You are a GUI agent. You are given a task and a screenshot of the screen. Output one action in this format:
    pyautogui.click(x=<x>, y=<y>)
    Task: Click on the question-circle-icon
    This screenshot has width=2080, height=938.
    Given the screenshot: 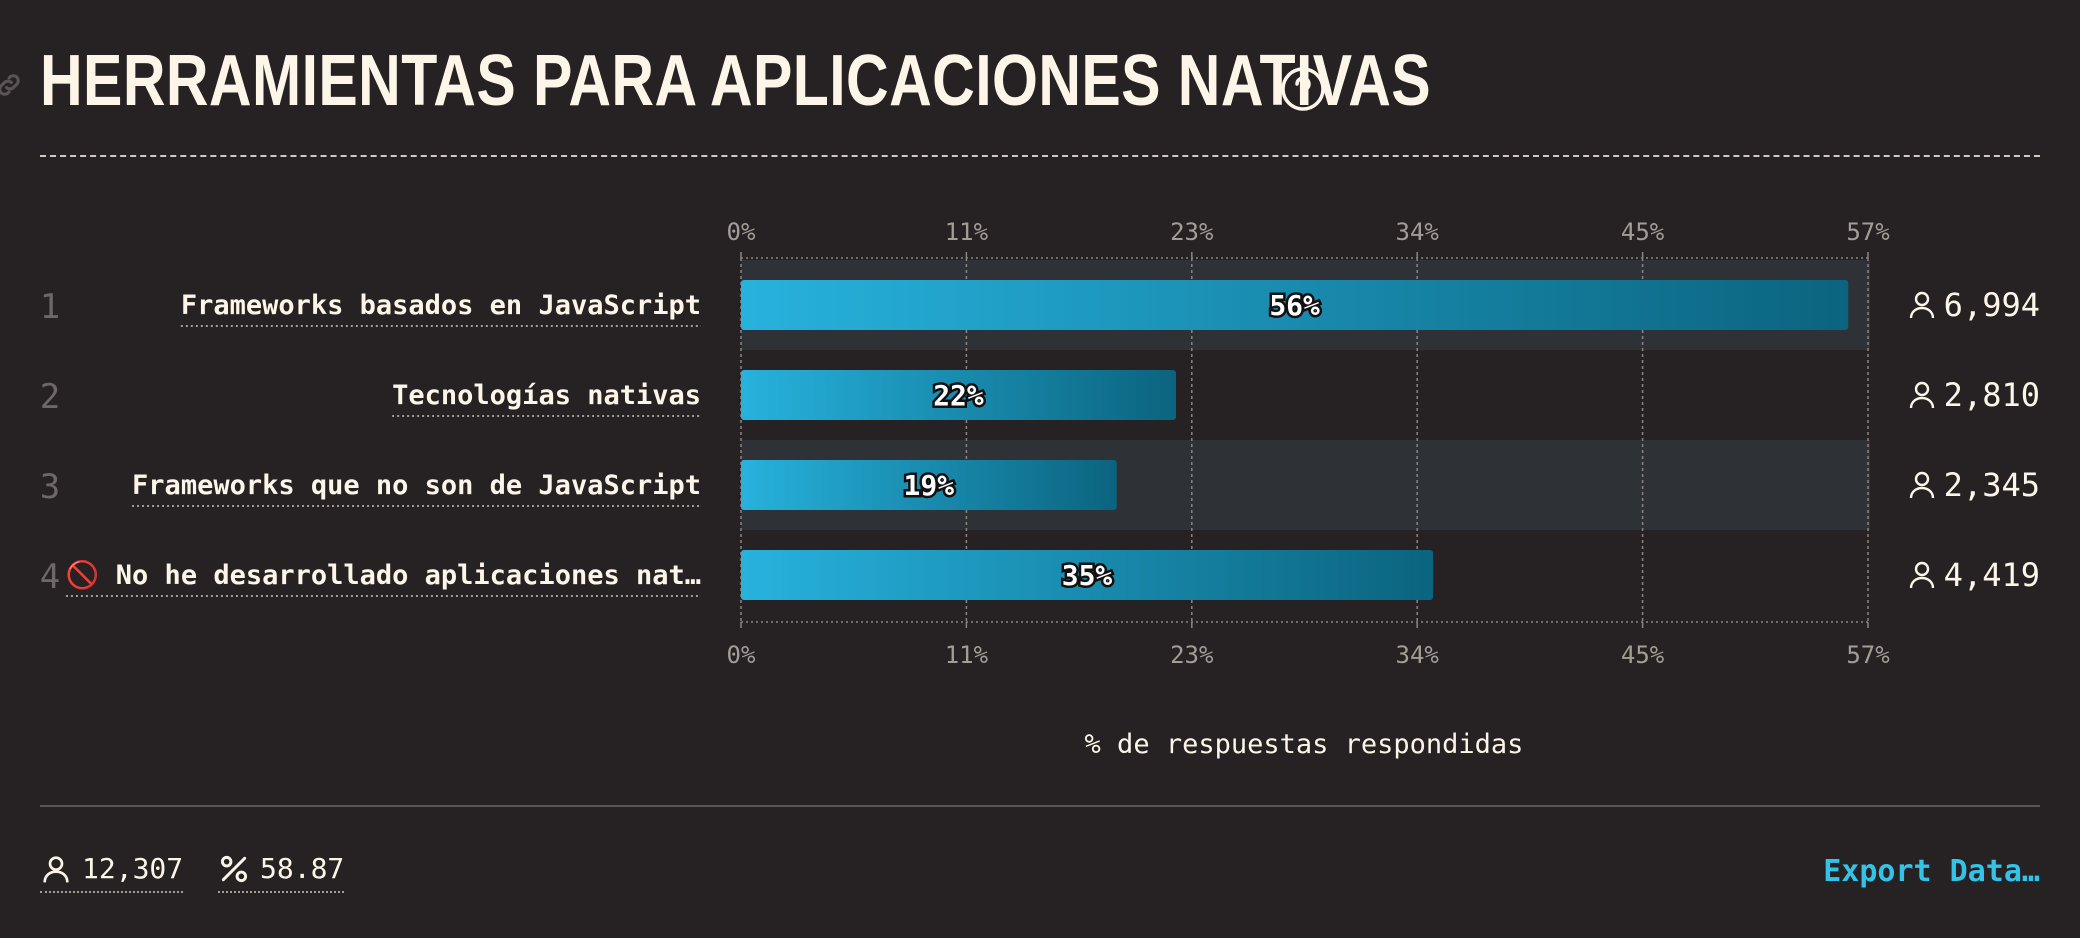 What is the action you would take?
    pyautogui.click(x=1303, y=89)
    